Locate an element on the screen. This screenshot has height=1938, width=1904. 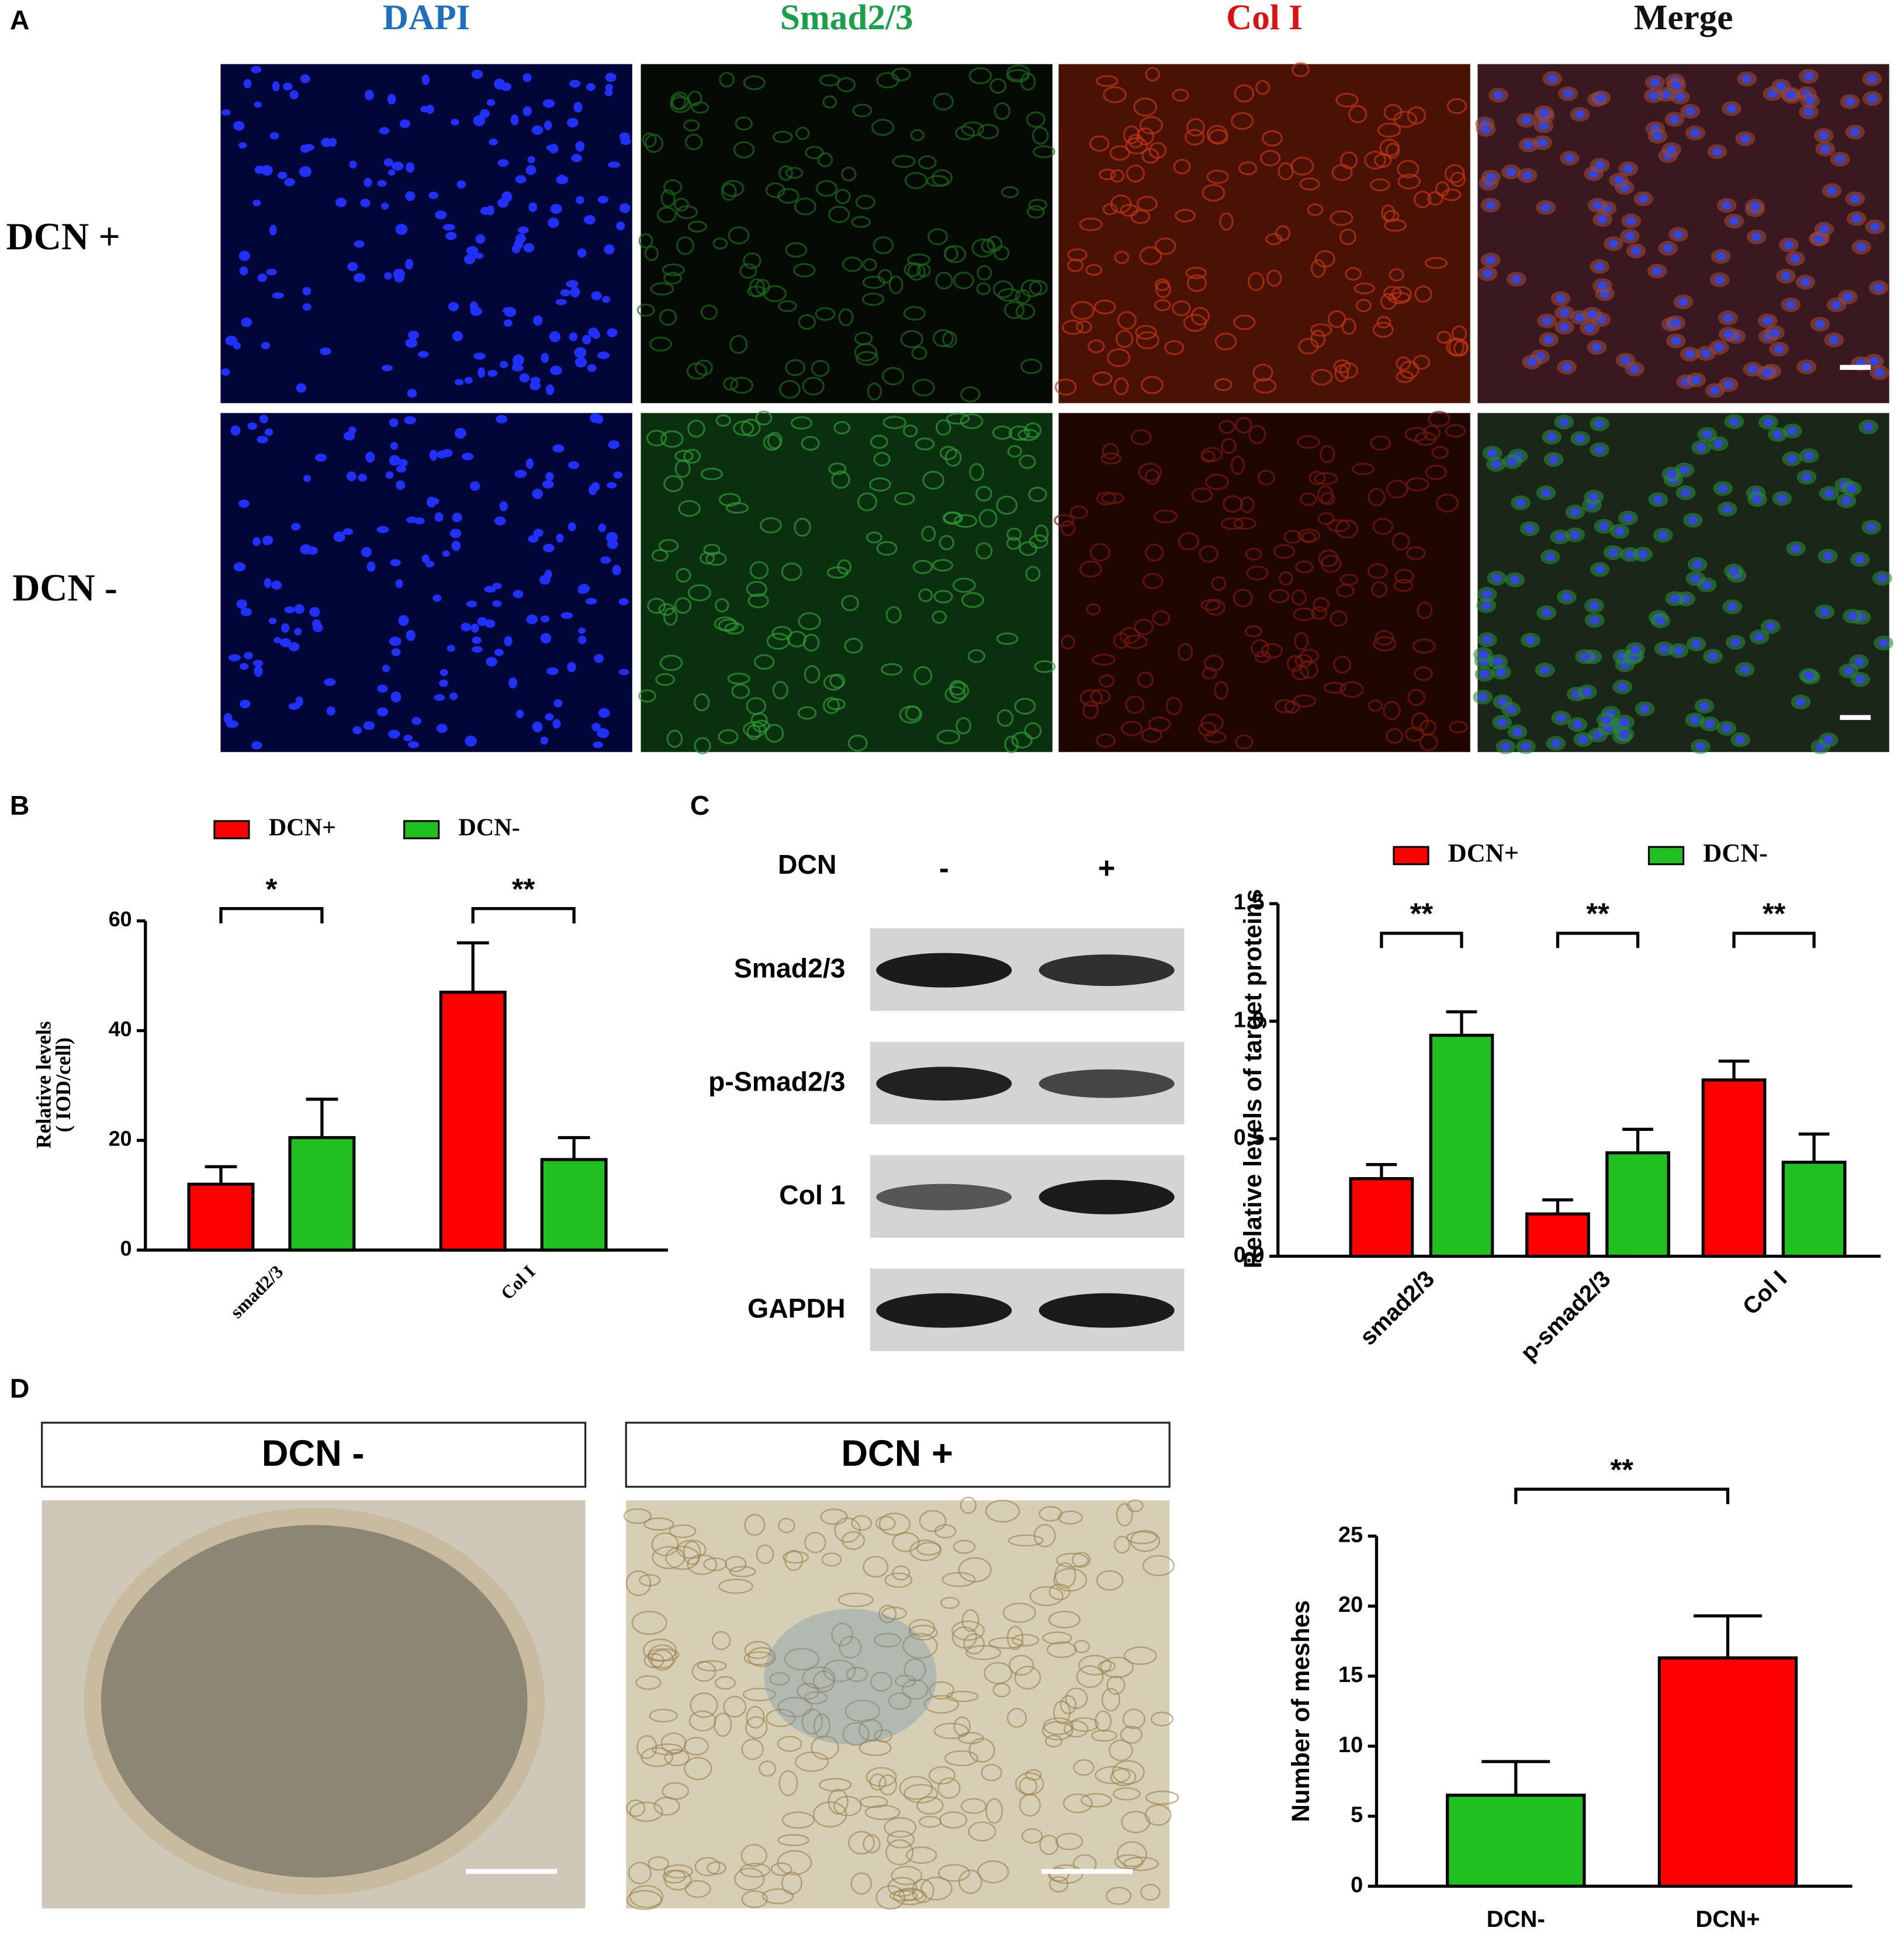
blot-band is located at coordinates (944, 1084).